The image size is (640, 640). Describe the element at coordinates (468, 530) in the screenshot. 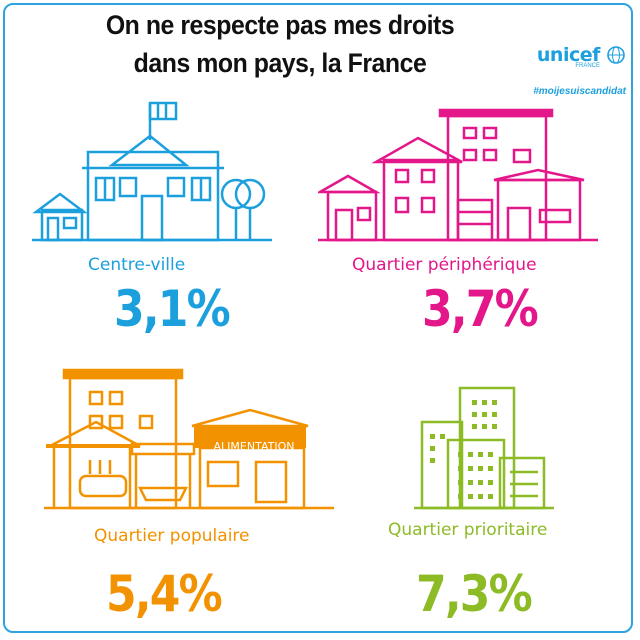

I see `label-quartier-prioritaire: Quartier prioritaire` at that location.